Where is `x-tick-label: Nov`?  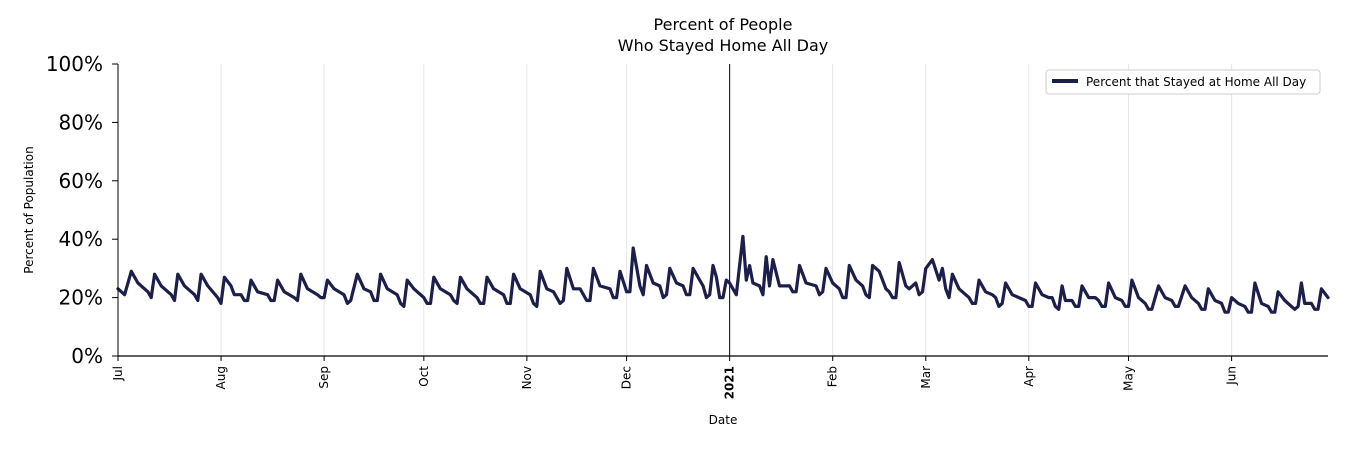 x-tick-label: Nov is located at coordinates (527, 377).